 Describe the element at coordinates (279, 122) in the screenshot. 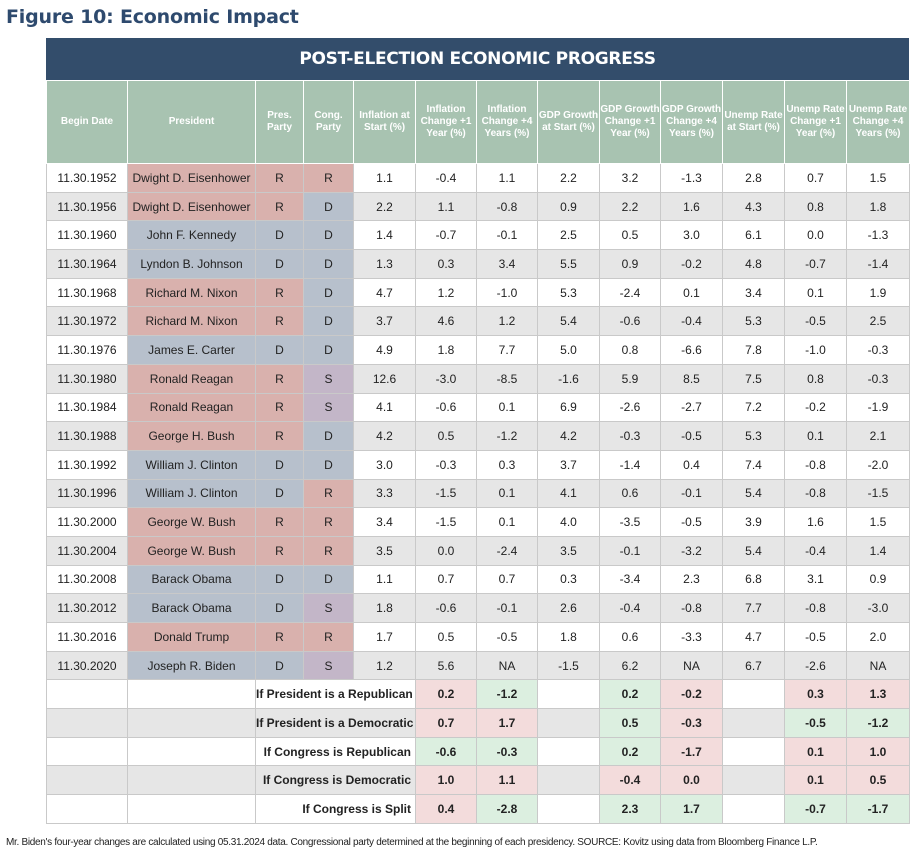

I see `column-header: Pres. Party` at that location.